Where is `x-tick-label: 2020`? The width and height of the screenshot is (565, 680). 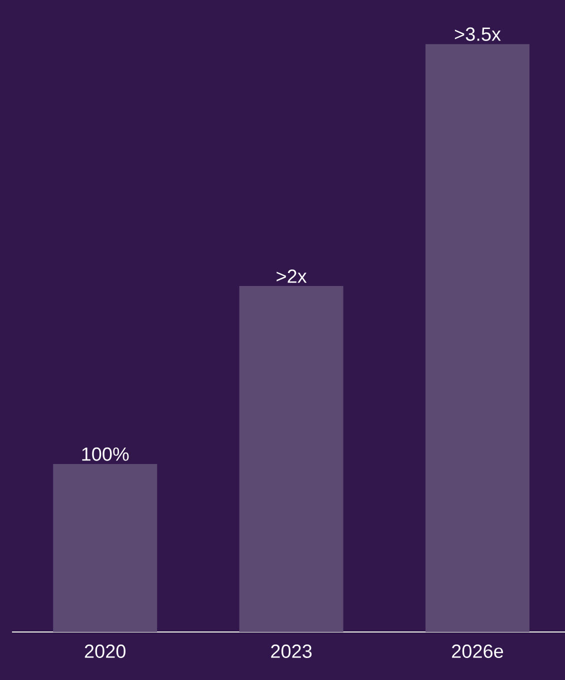 x-tick-label: 2020 is located at coordinates (105, 651).